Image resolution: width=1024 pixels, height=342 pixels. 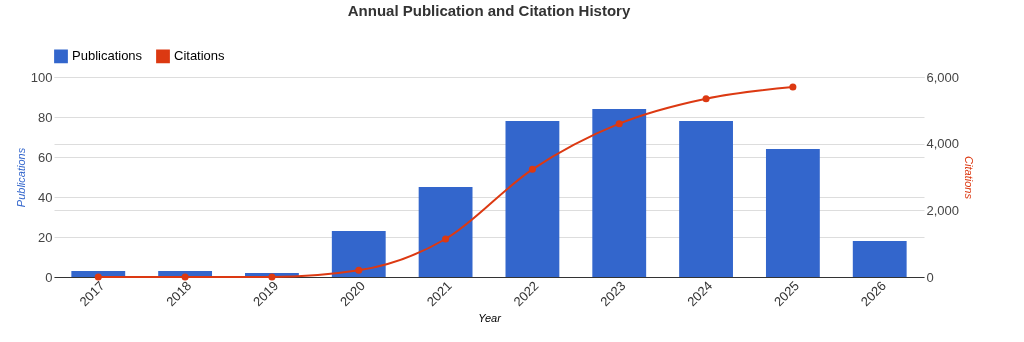 I want to click on y-tick-label: 40, so click(x=45, y=197).